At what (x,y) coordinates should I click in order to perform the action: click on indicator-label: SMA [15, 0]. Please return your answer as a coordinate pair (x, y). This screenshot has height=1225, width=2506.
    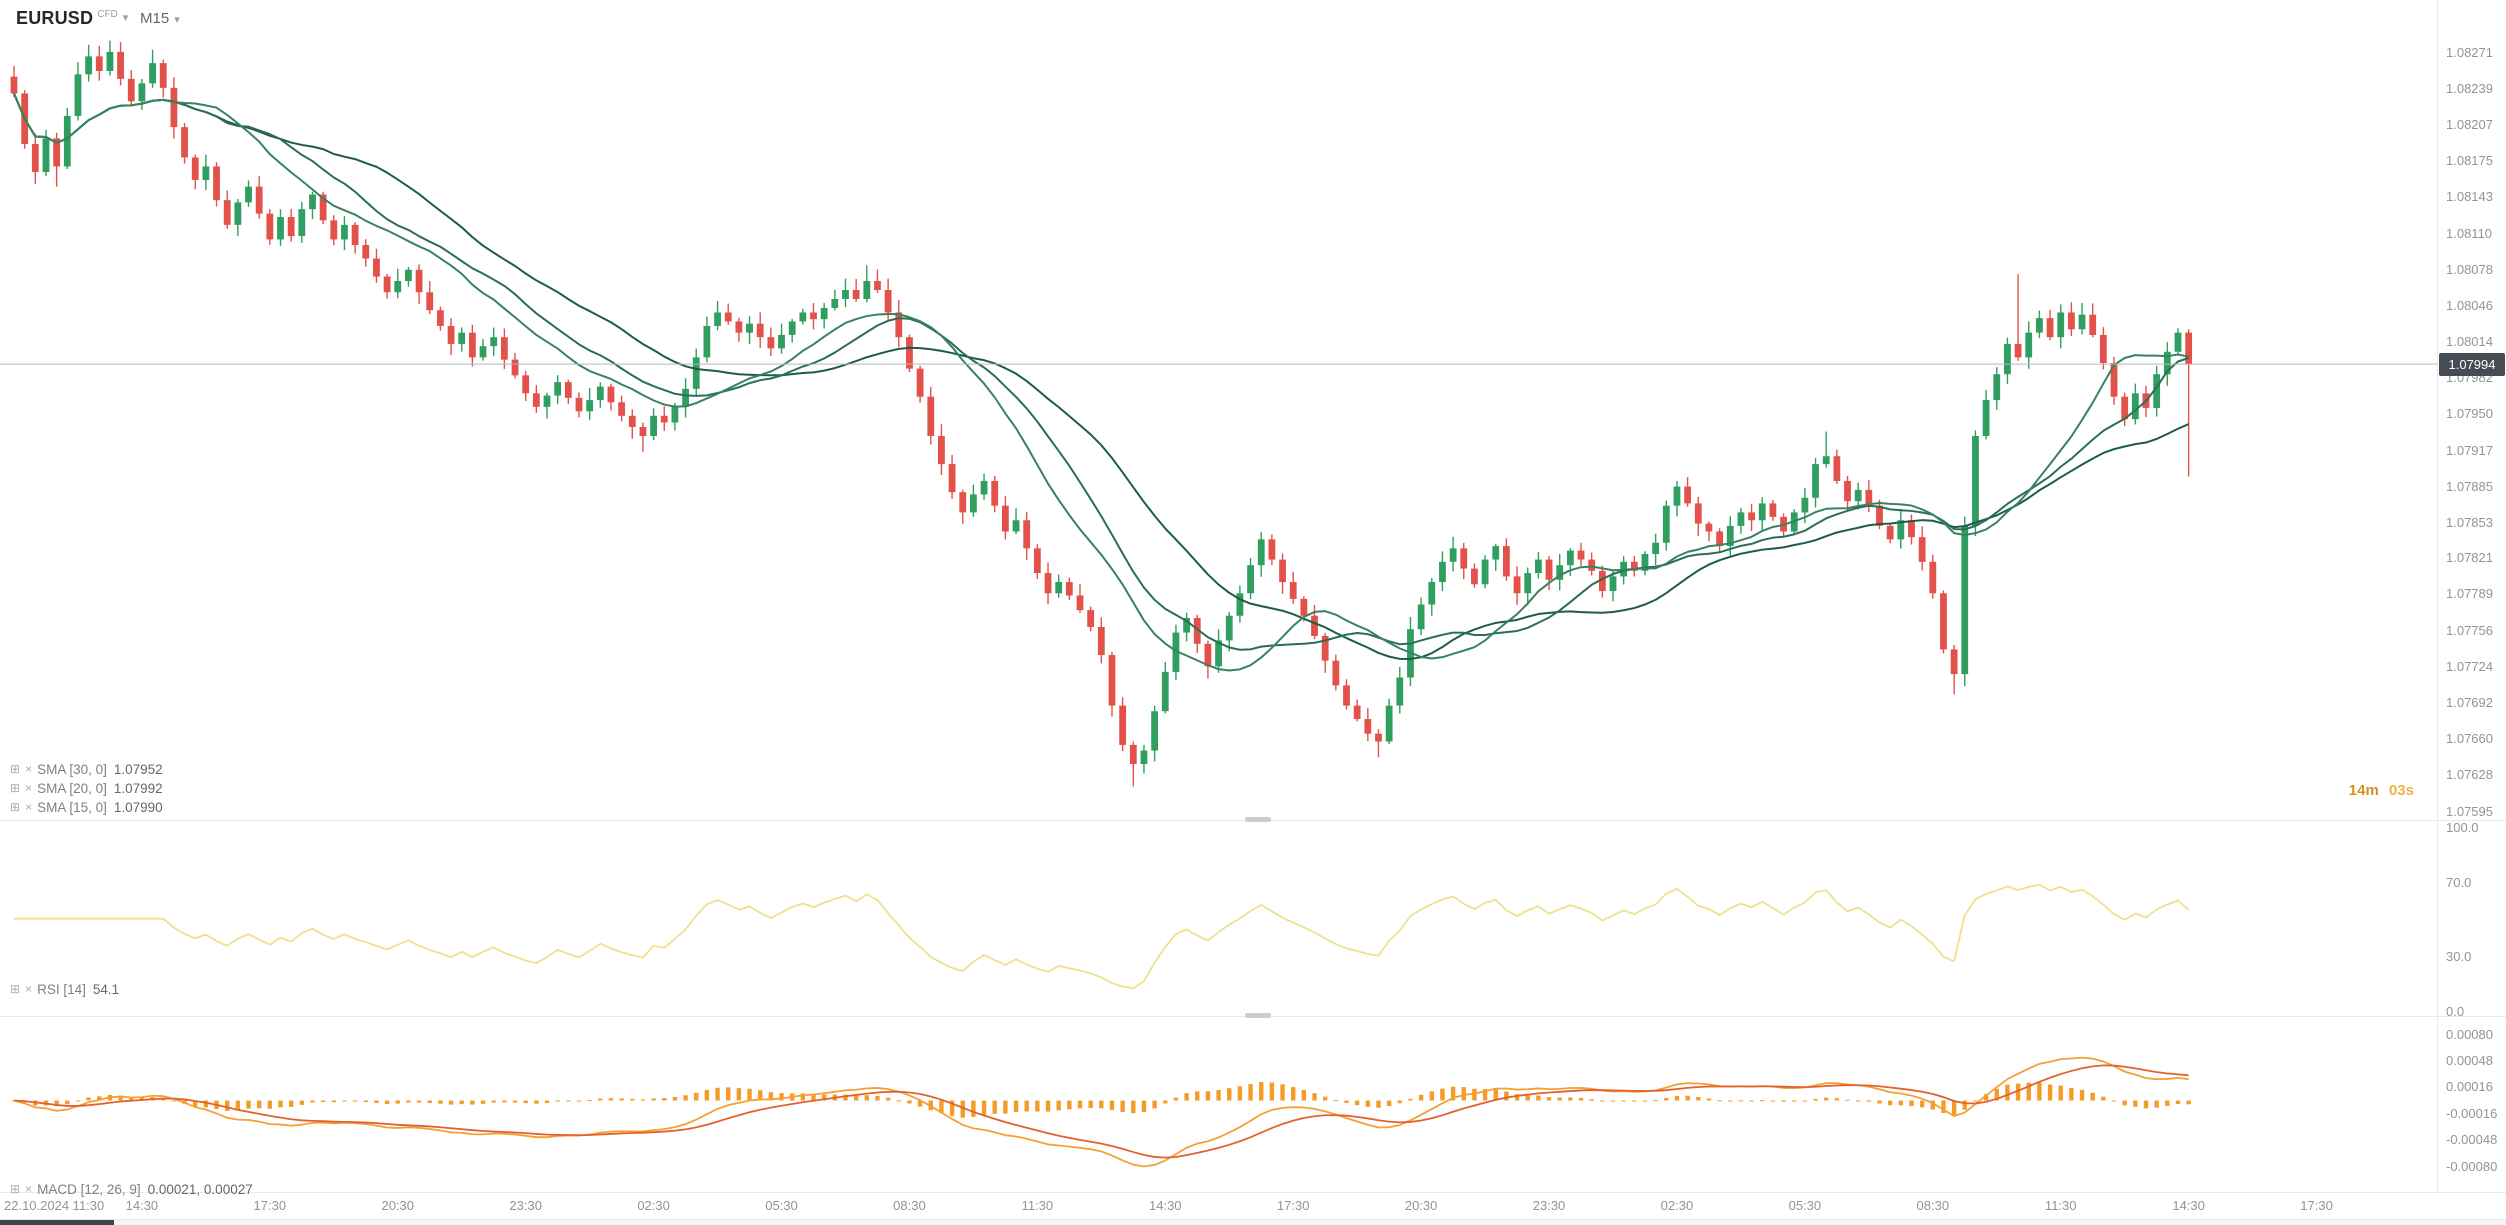
    Looking at the image, I should click on (72, 807).